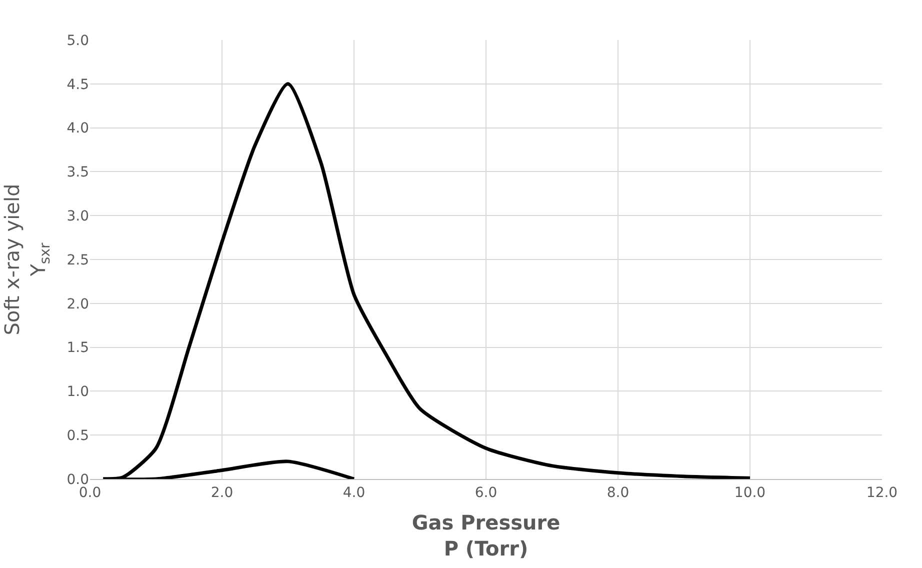 Image resolution: width=922 pixels, height=568 pixels. Describe the element at coordinates (486, 535) in the screenshot. I see `x-axis-title: Gas Pressure P (Torr)` at that location.